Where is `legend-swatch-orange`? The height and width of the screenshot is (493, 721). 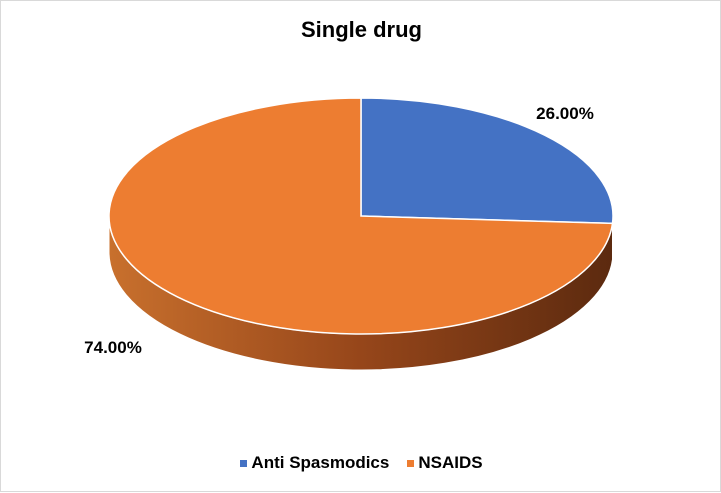 legend-swatch-orange is located at coordinates (410, 463).